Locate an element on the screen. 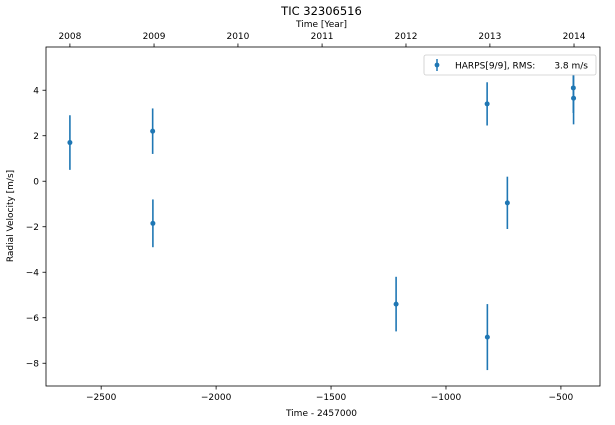  x2-tick-label: 2011 is located at coordinates (322, 37).